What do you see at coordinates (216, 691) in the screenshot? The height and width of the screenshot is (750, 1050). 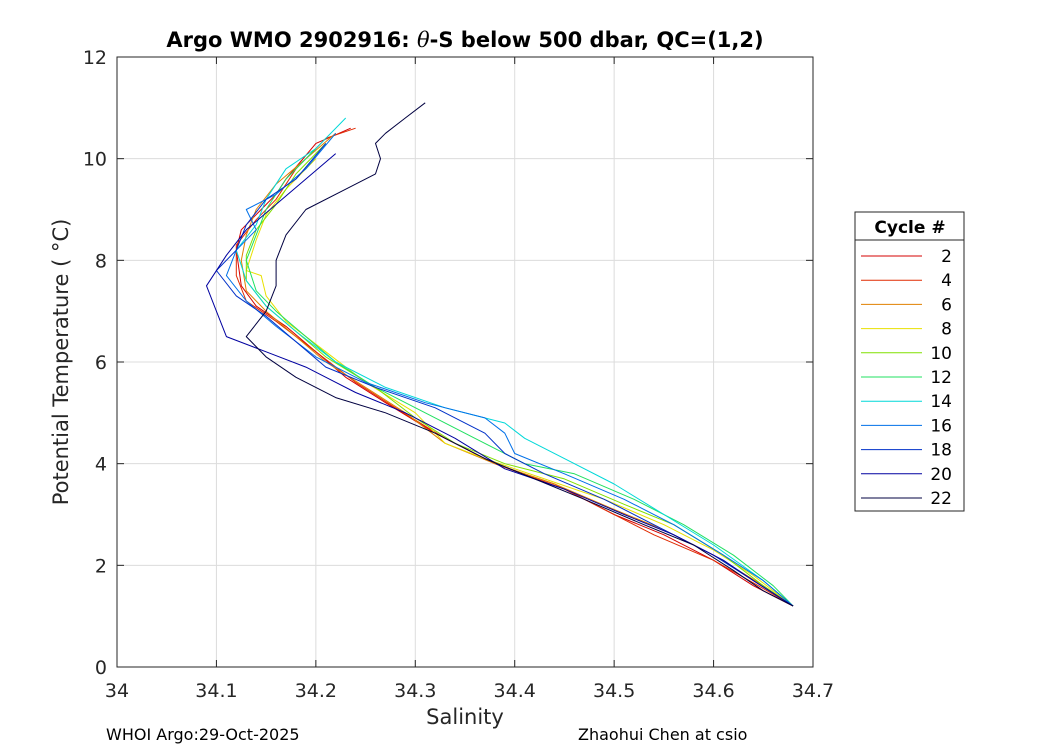 I see `x-tick-label: 34.1` at bounding box center [216, 691].